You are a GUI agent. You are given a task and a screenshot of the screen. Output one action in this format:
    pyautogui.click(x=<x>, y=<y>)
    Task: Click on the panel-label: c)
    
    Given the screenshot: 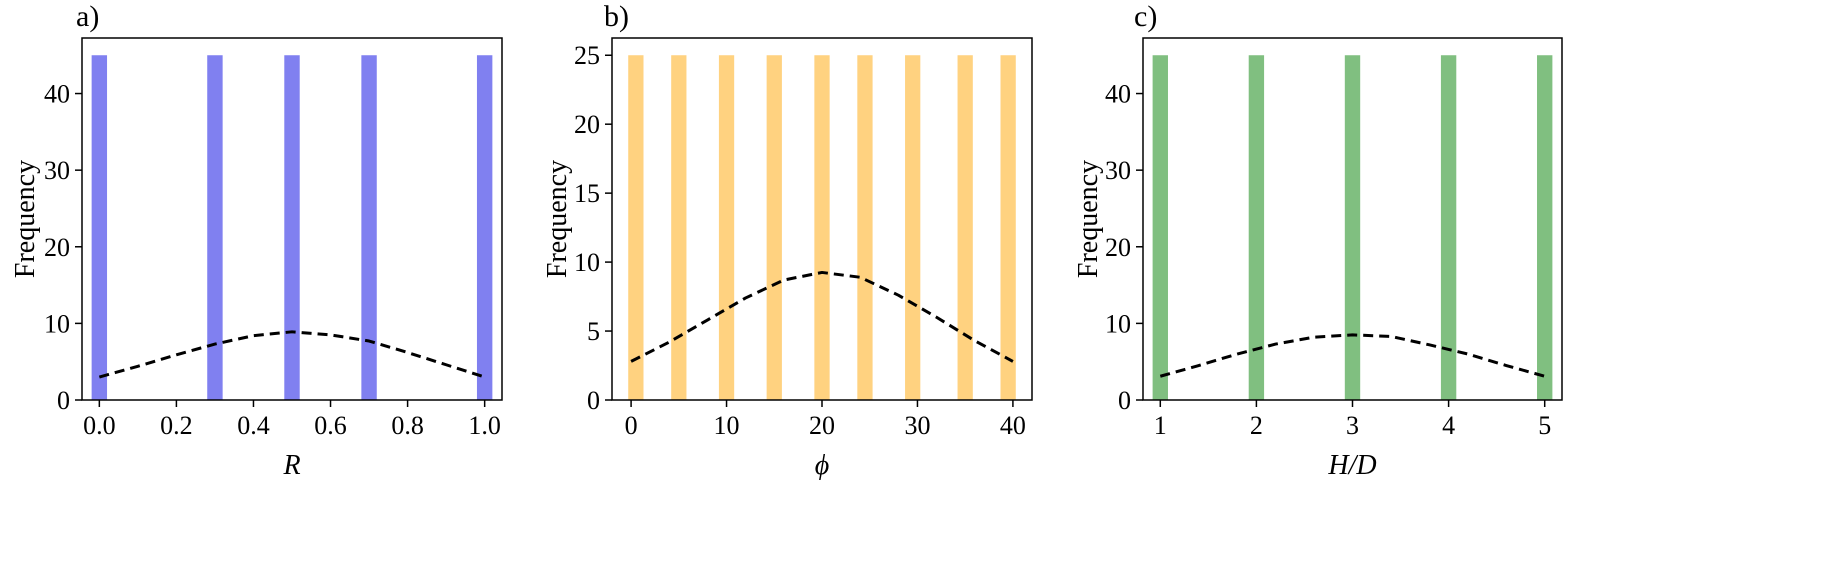 What is the action you would take?
    pyautogui.click(x=1145, y=16)
    